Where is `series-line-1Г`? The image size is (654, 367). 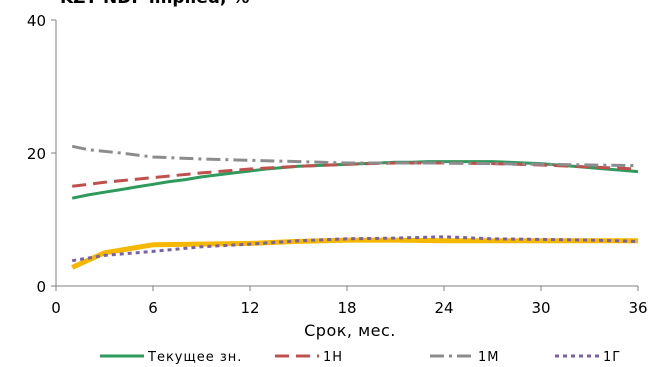 series-line-1Г is located at coordinates (355, 249).